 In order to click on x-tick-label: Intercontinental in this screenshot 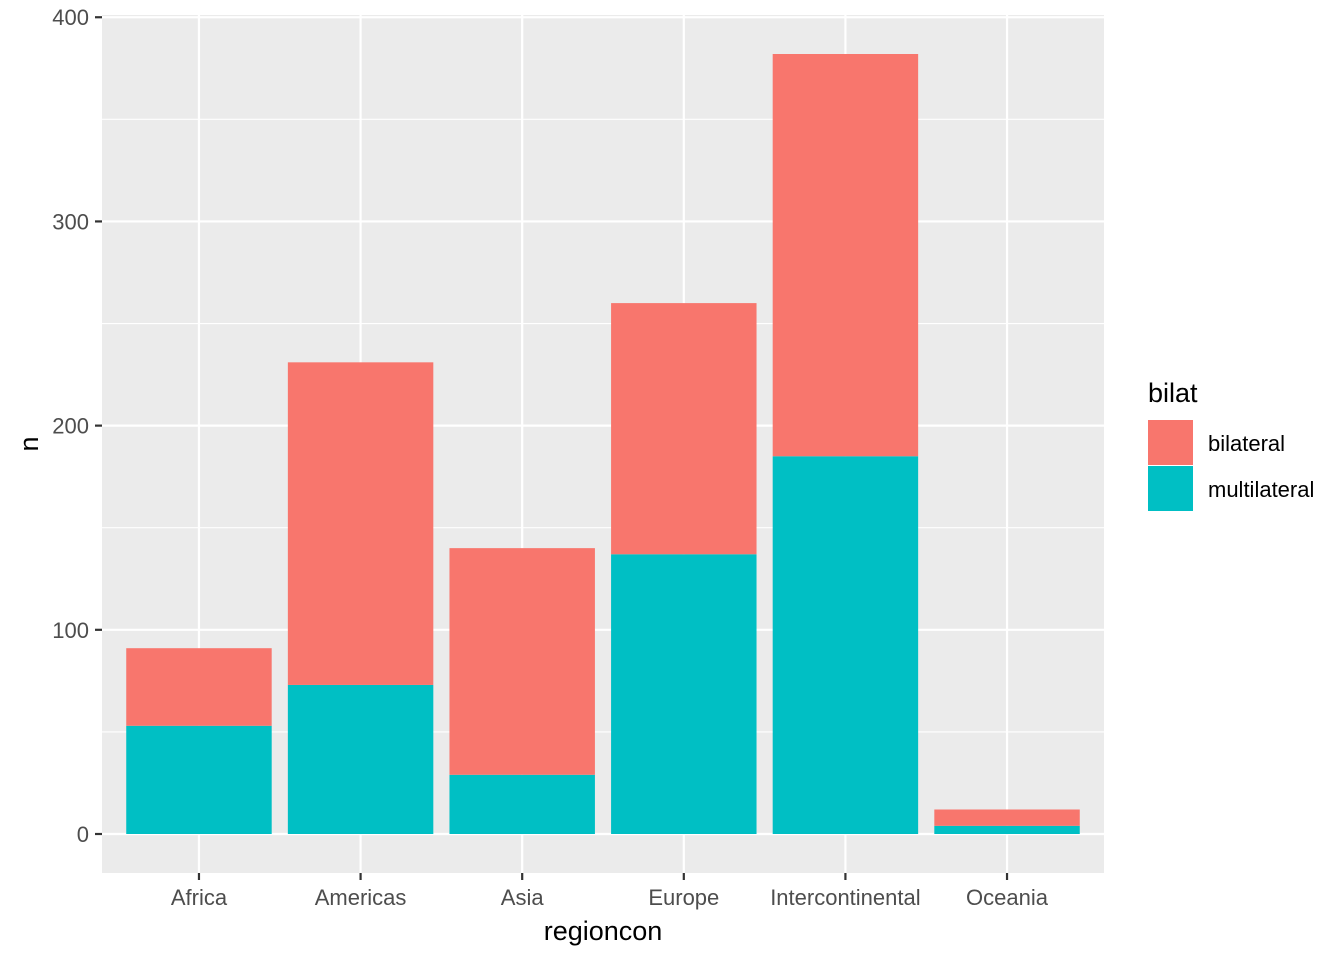, I will do `click(845, 897)`.